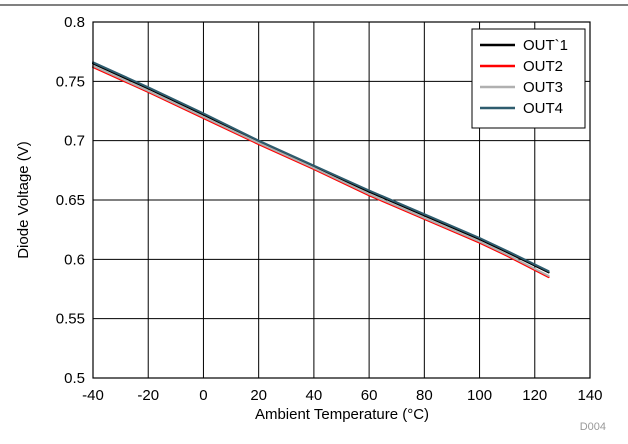  I want to click on y-tick-label: 0.8, so click(74, 22).